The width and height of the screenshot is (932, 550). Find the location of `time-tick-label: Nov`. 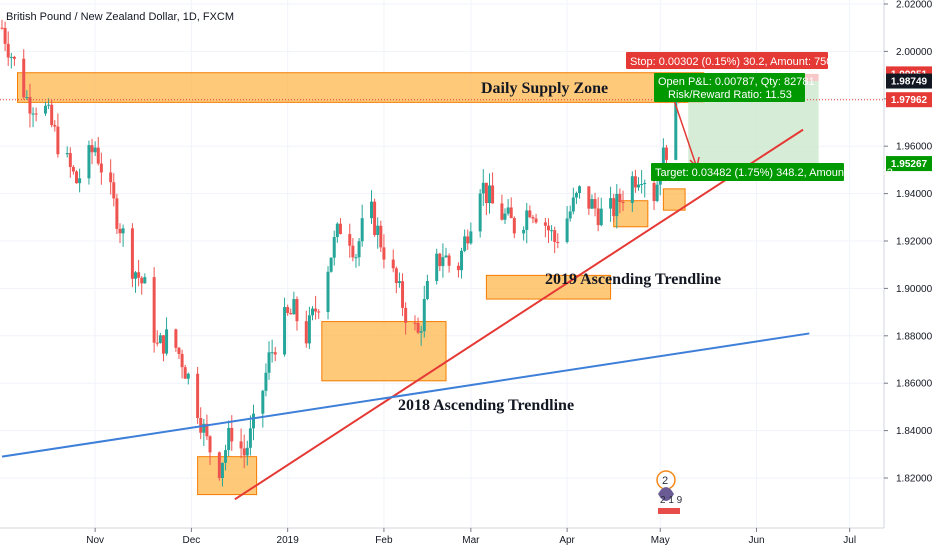

time-tick-label: Nov is located at coordinates (95, 540).